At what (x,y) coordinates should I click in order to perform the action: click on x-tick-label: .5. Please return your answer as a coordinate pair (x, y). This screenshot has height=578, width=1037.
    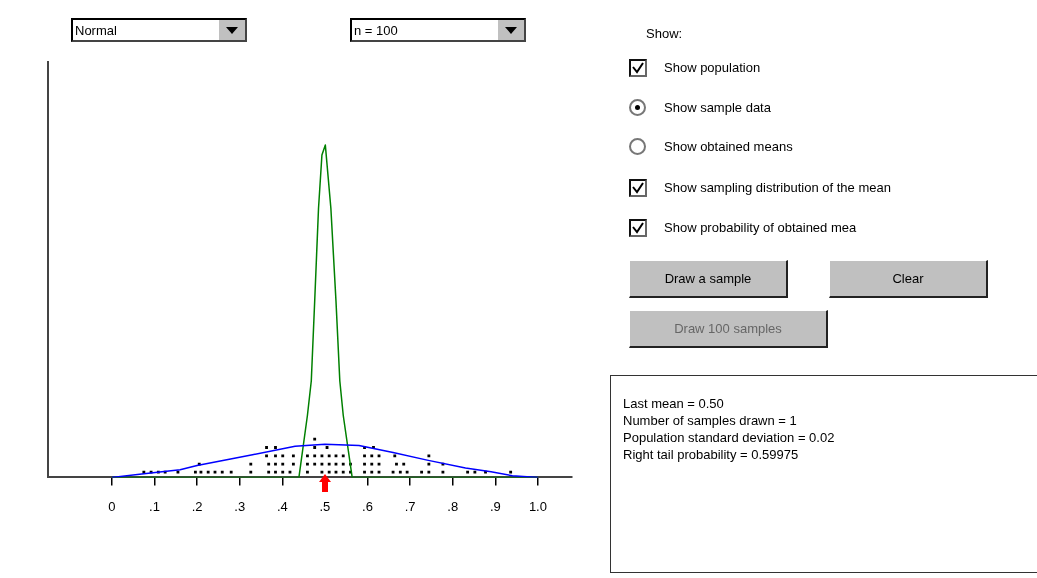
    Looking at the image, I should click on (325, 506).